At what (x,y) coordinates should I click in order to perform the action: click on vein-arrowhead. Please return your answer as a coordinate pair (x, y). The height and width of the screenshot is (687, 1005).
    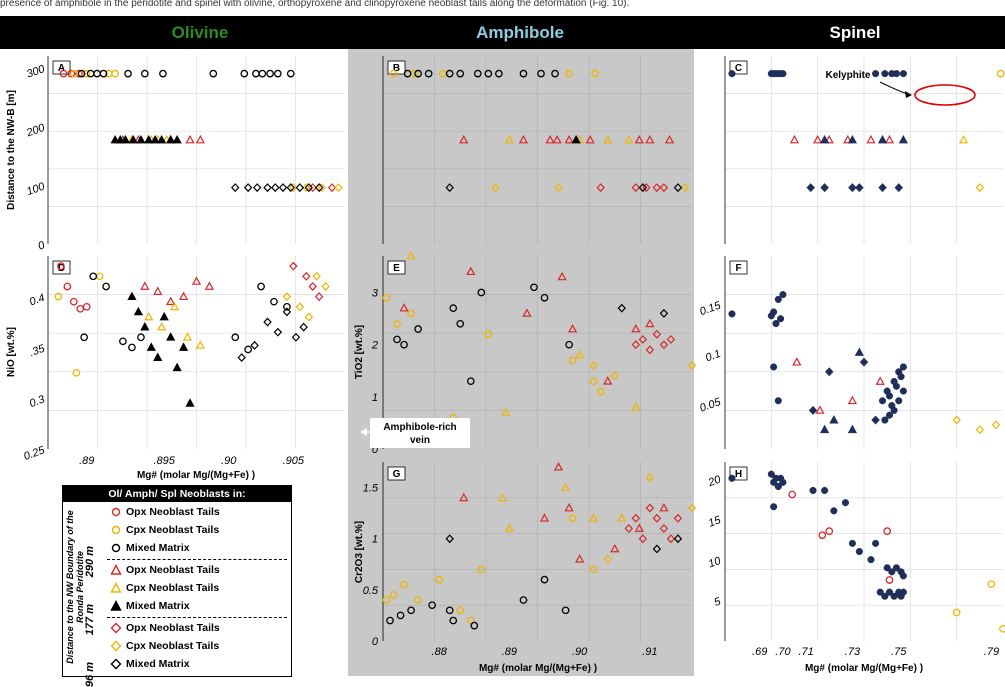
    Looking at the image, I should click on (363, 432).